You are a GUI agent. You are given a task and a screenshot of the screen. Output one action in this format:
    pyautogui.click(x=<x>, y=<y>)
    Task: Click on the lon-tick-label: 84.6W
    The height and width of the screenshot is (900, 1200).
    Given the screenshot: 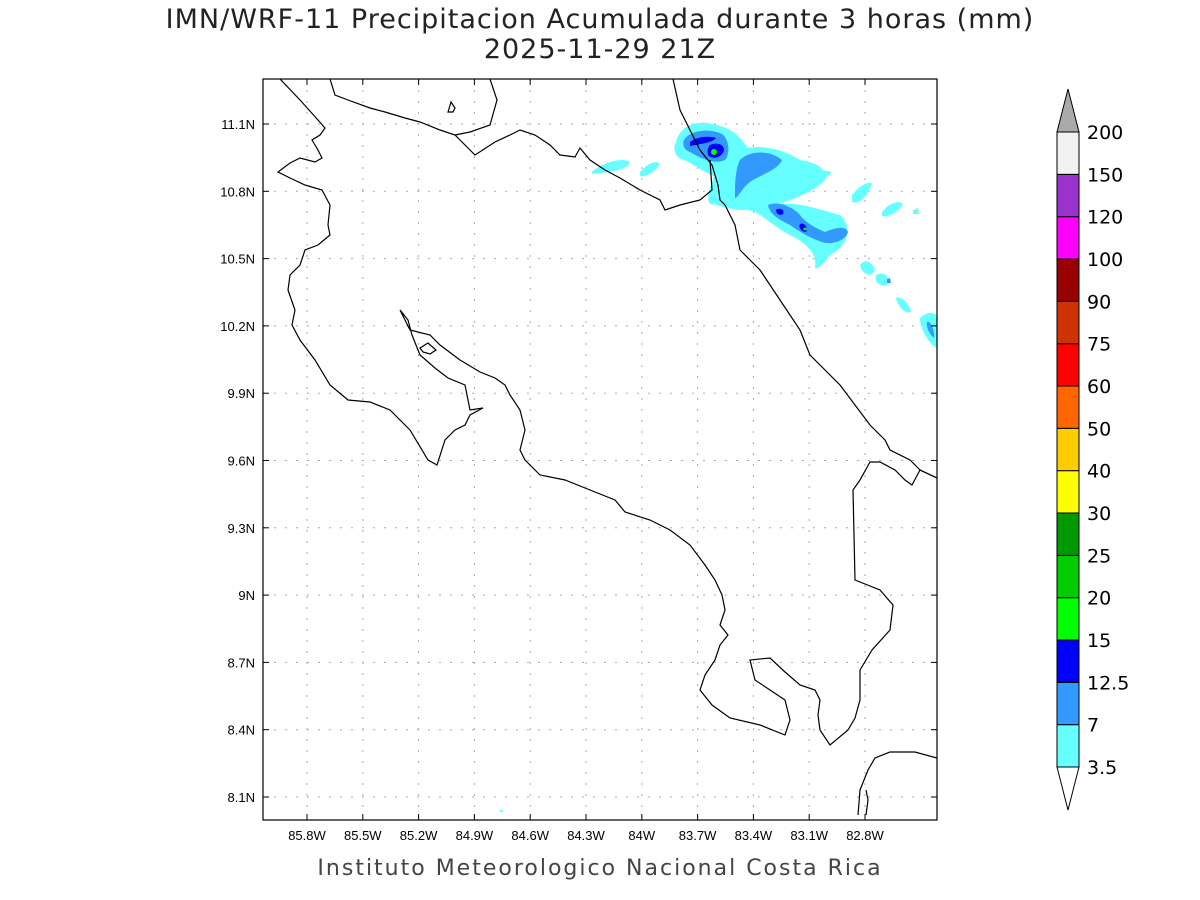 What is the action you would take?
    pyautogui.click(x=530, y=835)
    